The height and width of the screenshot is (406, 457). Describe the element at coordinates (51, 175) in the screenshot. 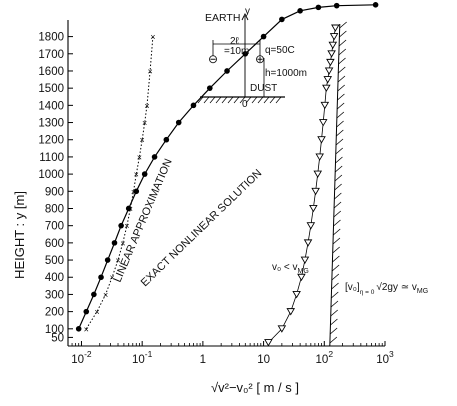

I see `y-tick-label: 1000` at that location.